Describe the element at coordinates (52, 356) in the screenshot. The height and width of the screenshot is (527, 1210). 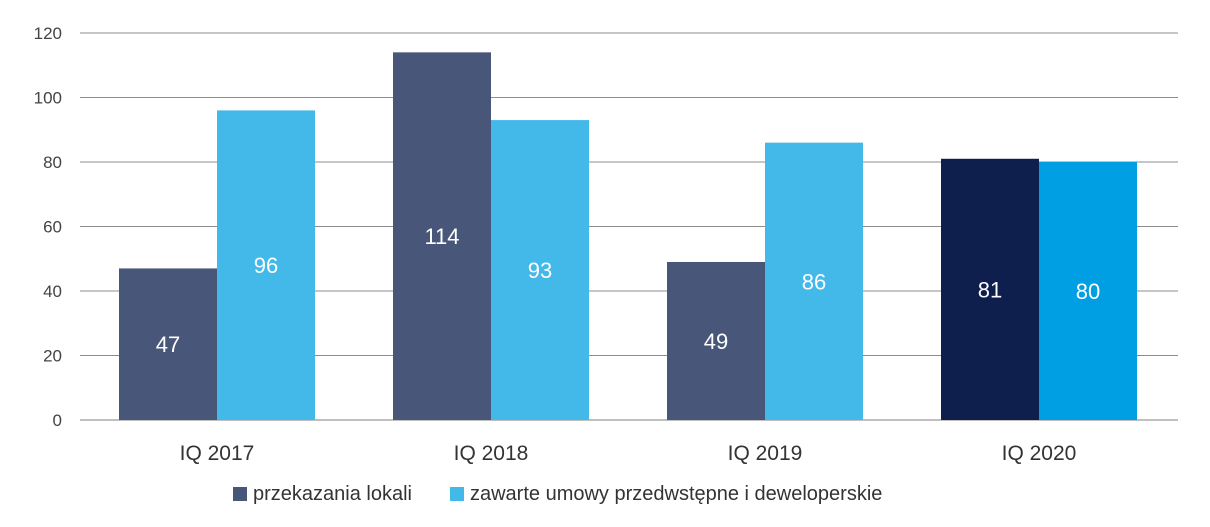
I see `y-tick-label-20: 20` at that location.